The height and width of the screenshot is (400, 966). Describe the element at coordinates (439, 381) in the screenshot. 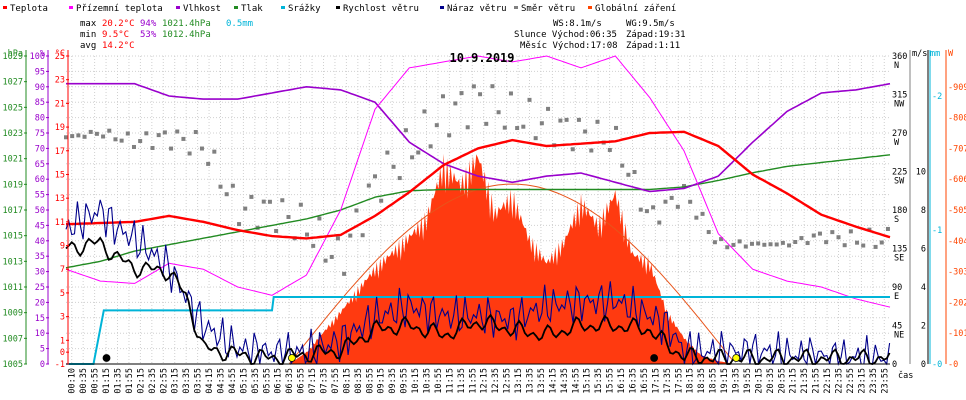

I see `time-tick: 10:55` at that location.